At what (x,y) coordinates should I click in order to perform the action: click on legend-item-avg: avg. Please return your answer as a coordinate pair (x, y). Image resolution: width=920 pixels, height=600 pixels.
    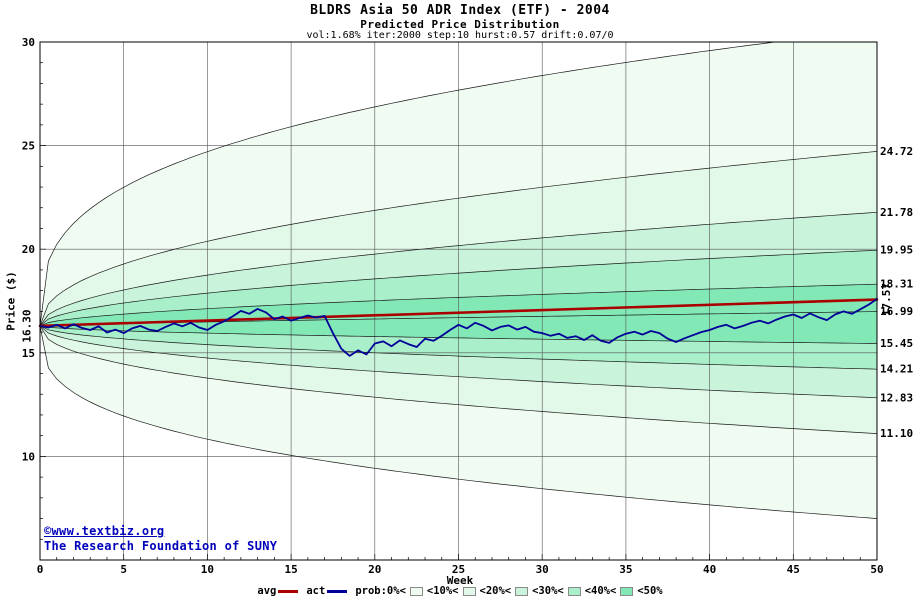
    Looking at the image, I should click on (279, 591).